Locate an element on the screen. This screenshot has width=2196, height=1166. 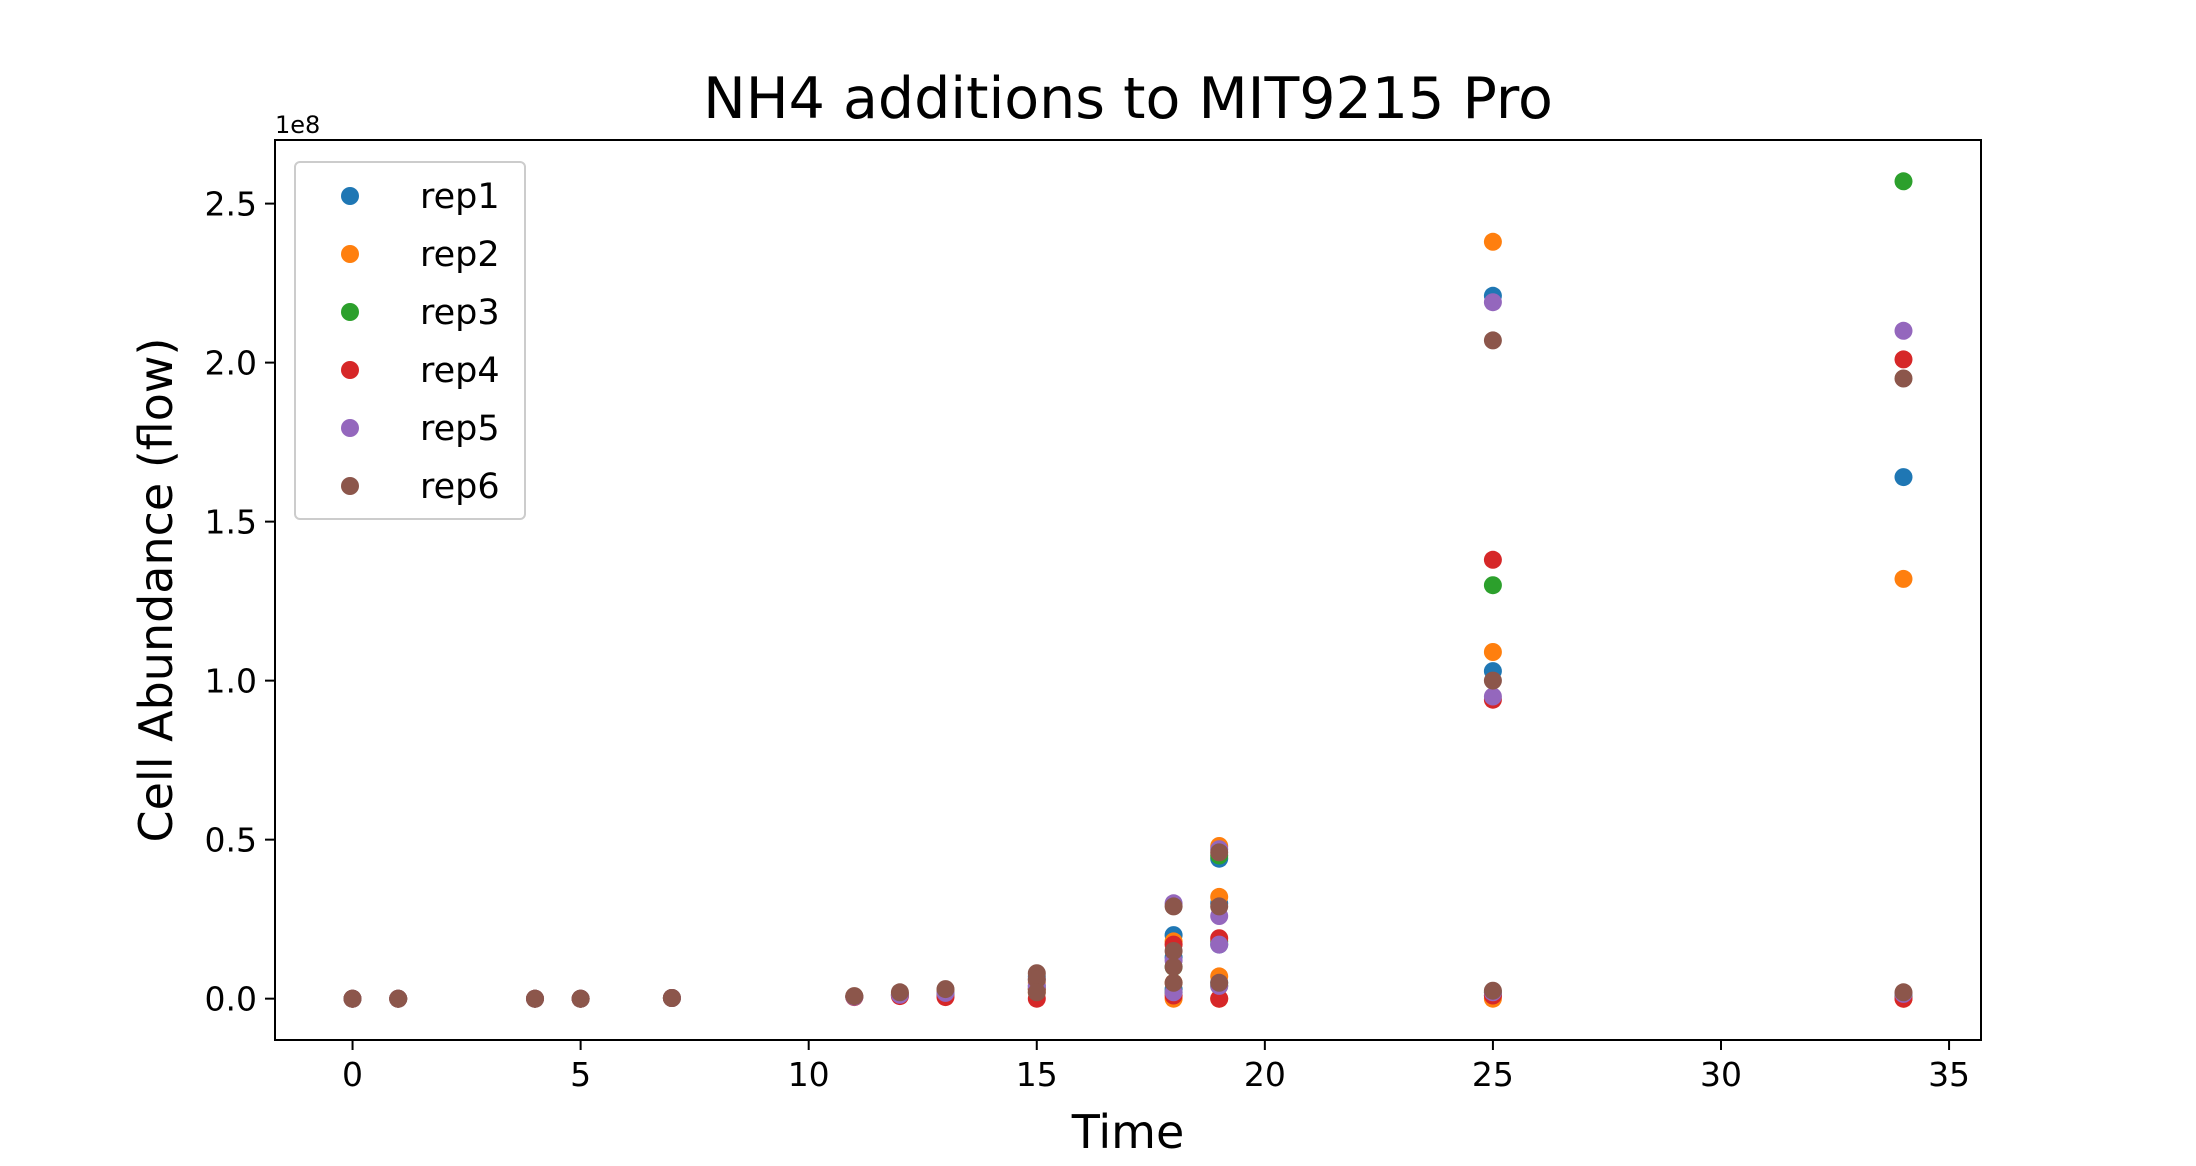
legend-marker-rep1 is located at coordinates (350, 196).